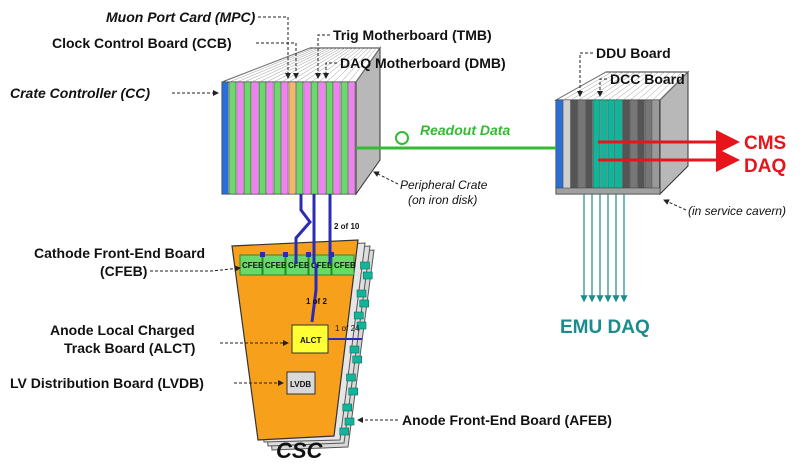 This screenshot has height=471, width=804. I want to click on cfeb-leader, so click(195, 268).